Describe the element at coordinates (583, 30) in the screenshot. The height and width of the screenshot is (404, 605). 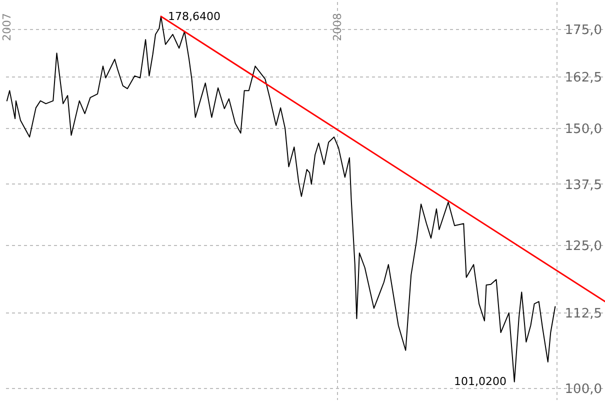
I see `y-tick-label: 175,0` at that location.